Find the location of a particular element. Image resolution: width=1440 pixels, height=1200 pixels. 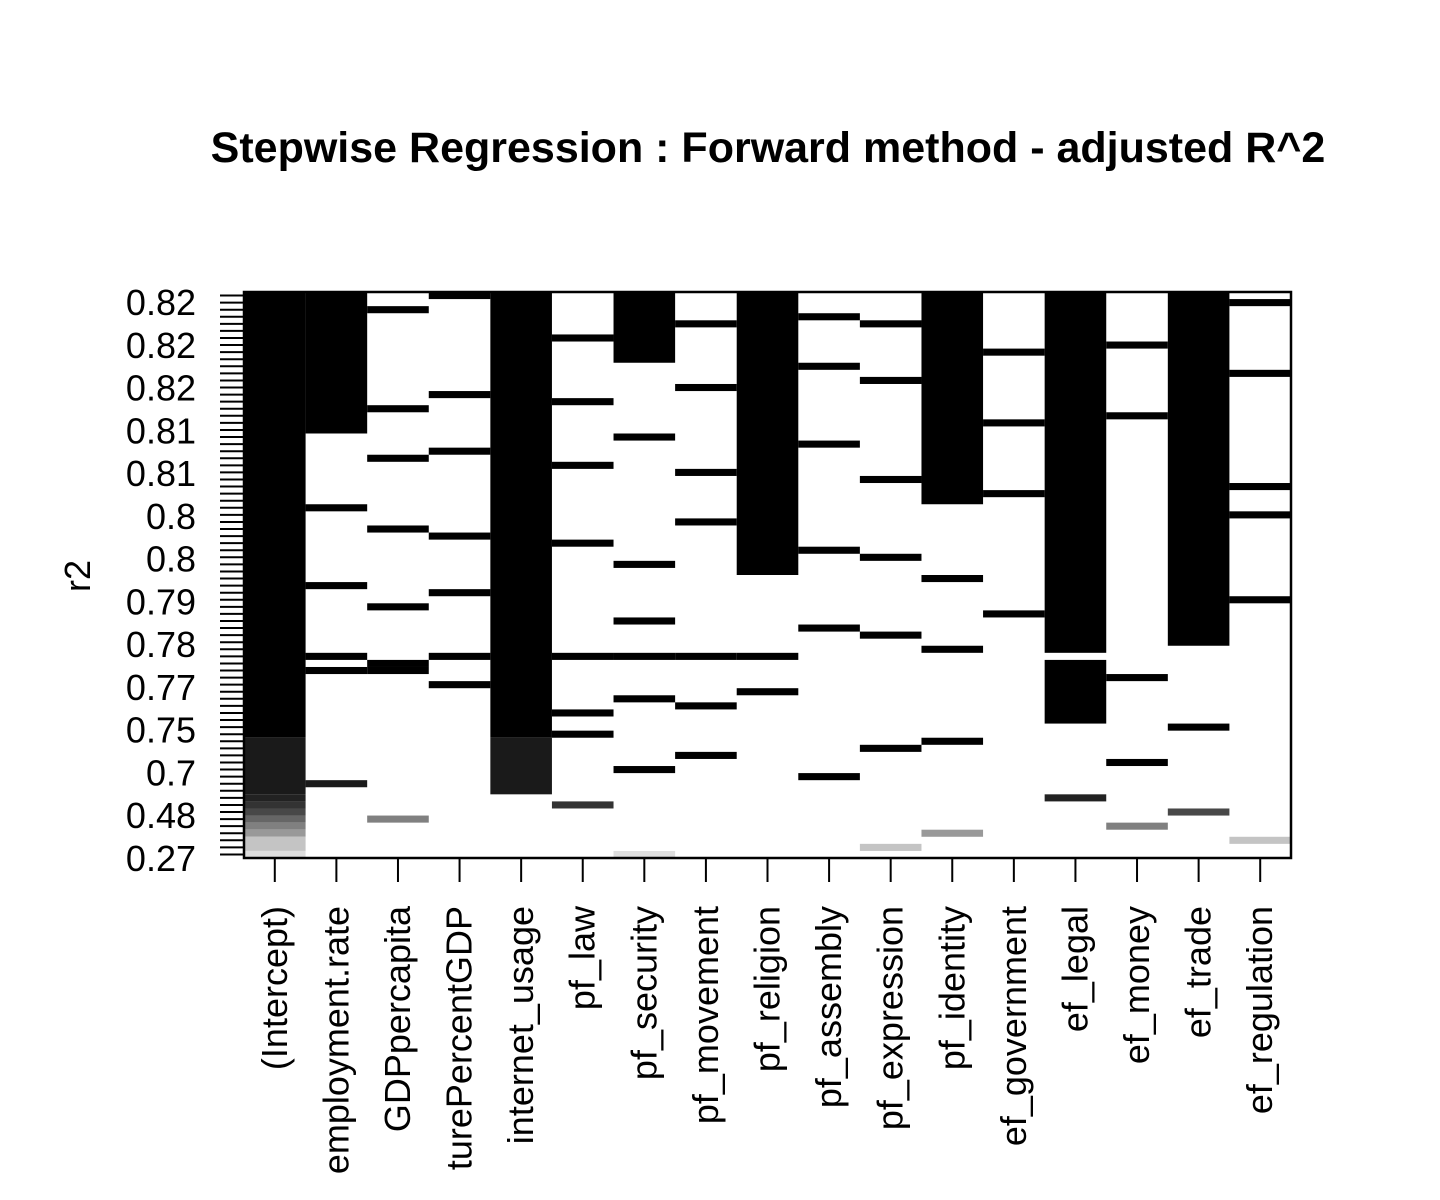

x-tick-label: ef_regulation is located at coordinates (1259, 1010).